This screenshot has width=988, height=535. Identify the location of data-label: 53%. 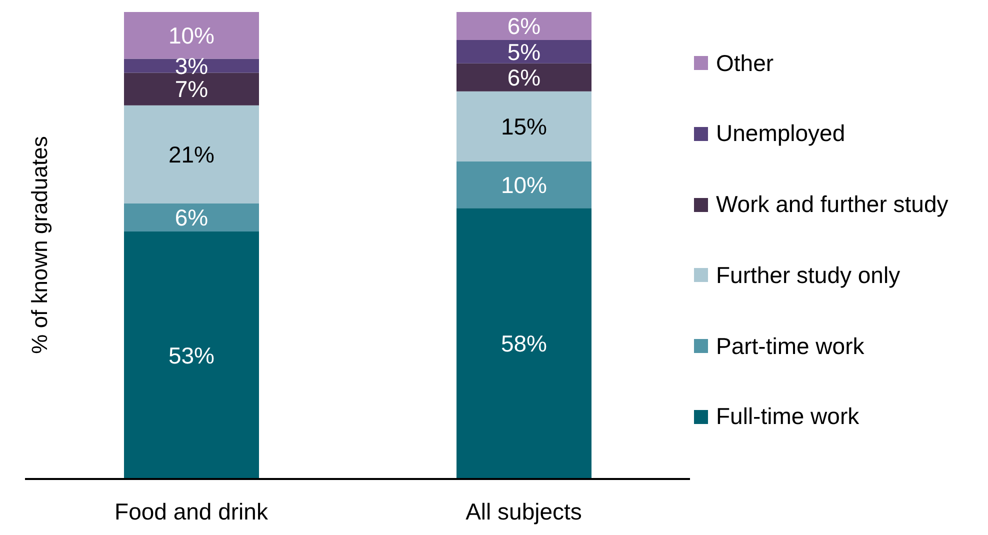
(191, 355).